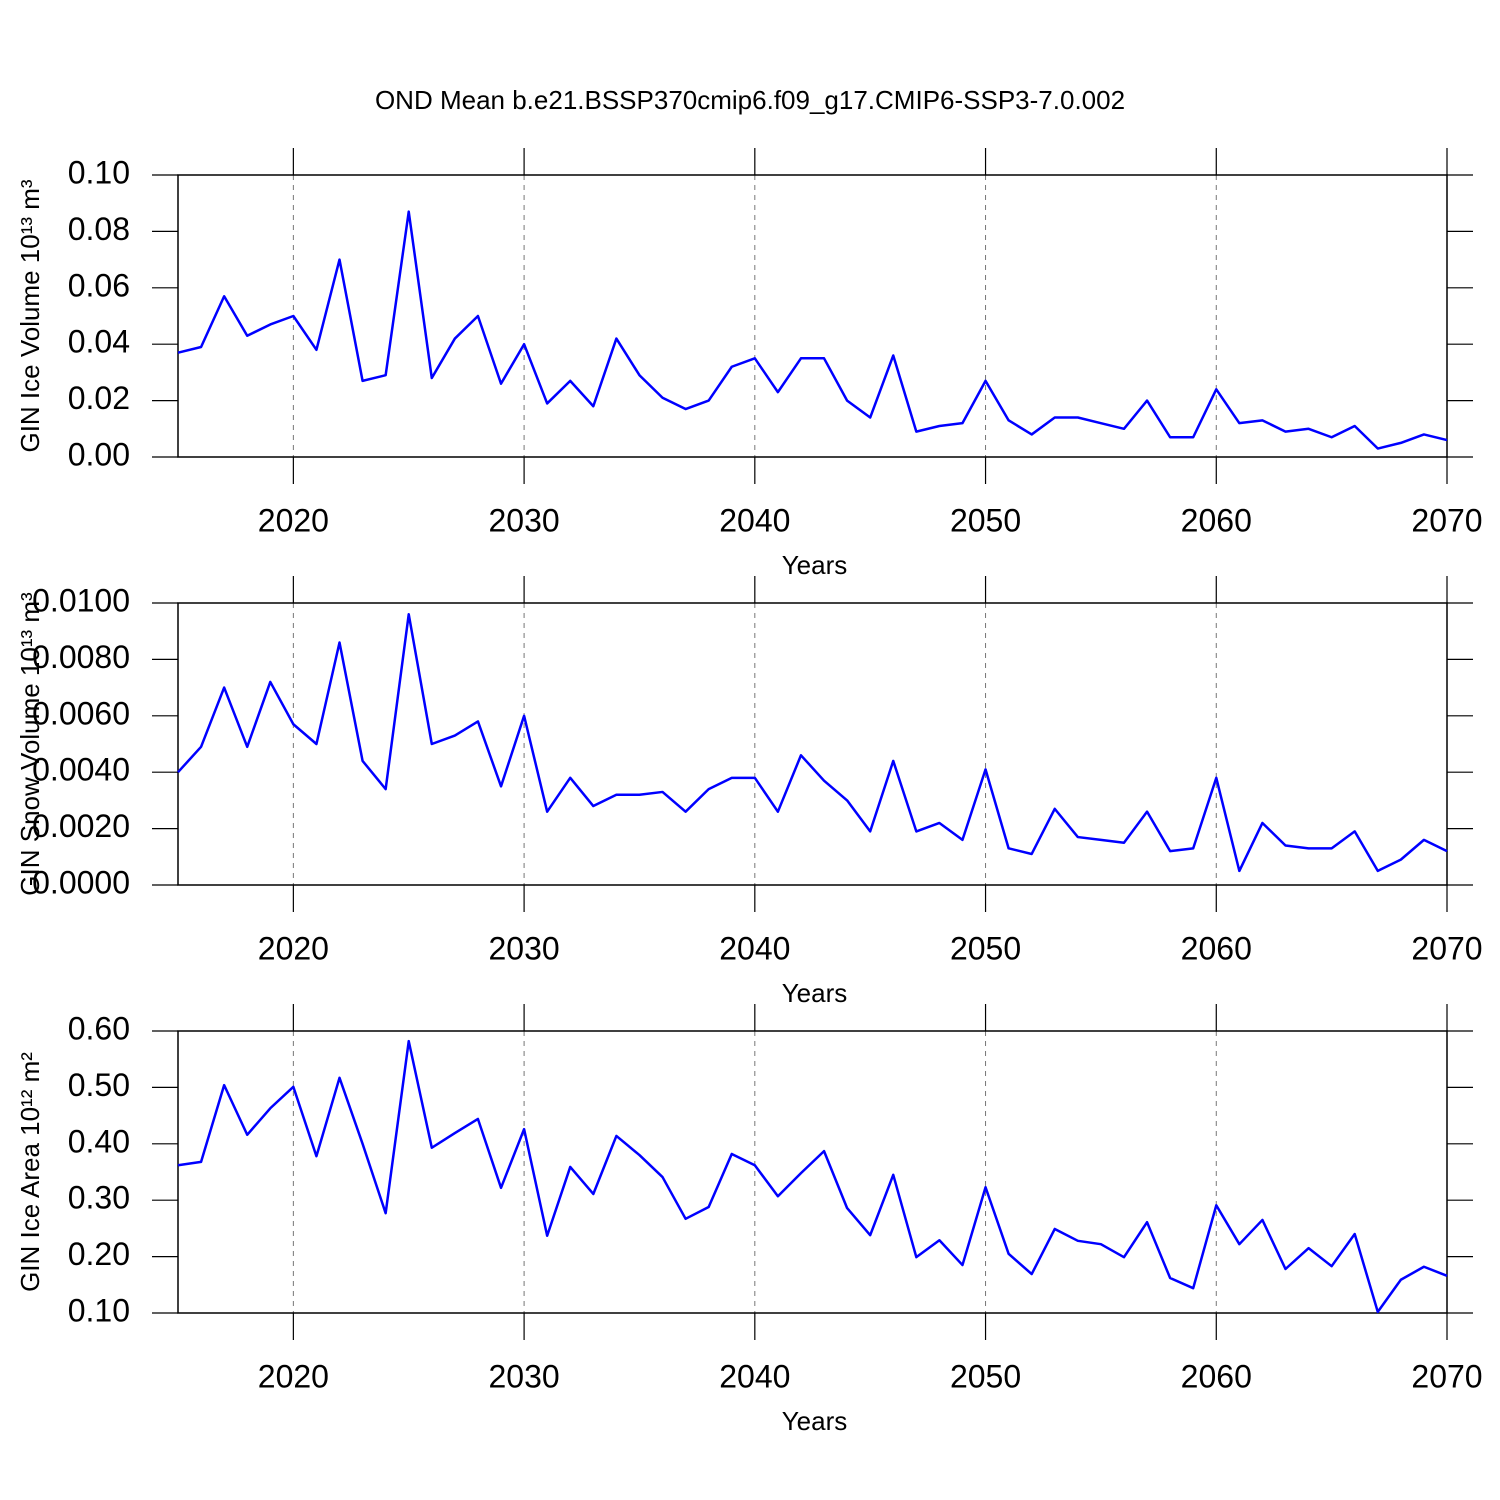 This screenshot has width=1500, height=1500. I want to click on y-tick-label: 0.0060, so click(81, 713).